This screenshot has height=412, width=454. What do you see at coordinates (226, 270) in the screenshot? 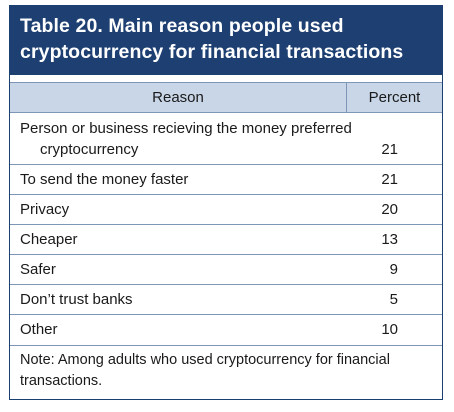
I see `table-row: Safer 9` at bounding box center [226, 270].